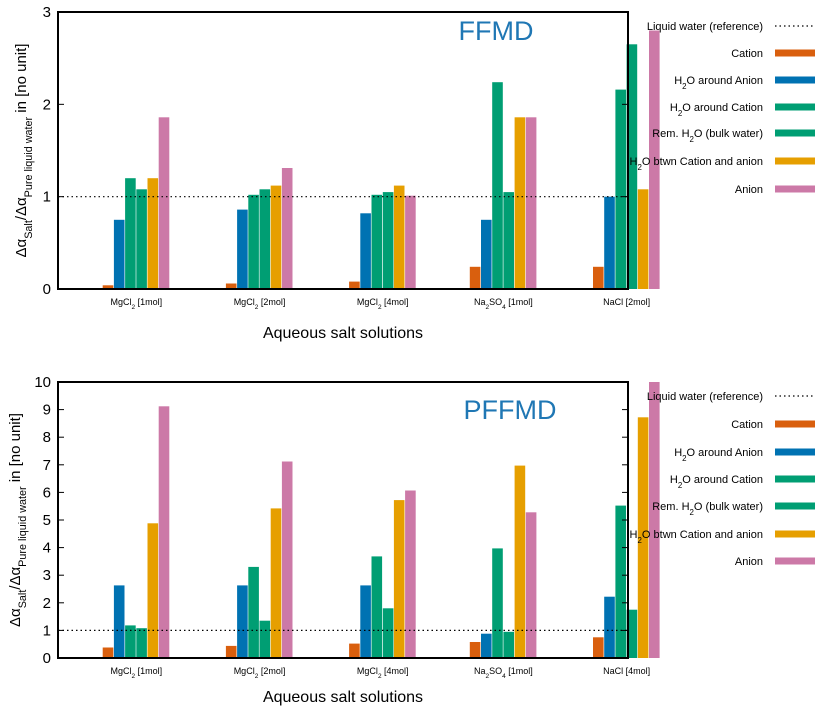 The height and width of the screenshot is (713, 825). What do you see at coordinates (42, 382) in the screenshot?
I see `y-tick-label: 10` at bounding box center [42, 382].